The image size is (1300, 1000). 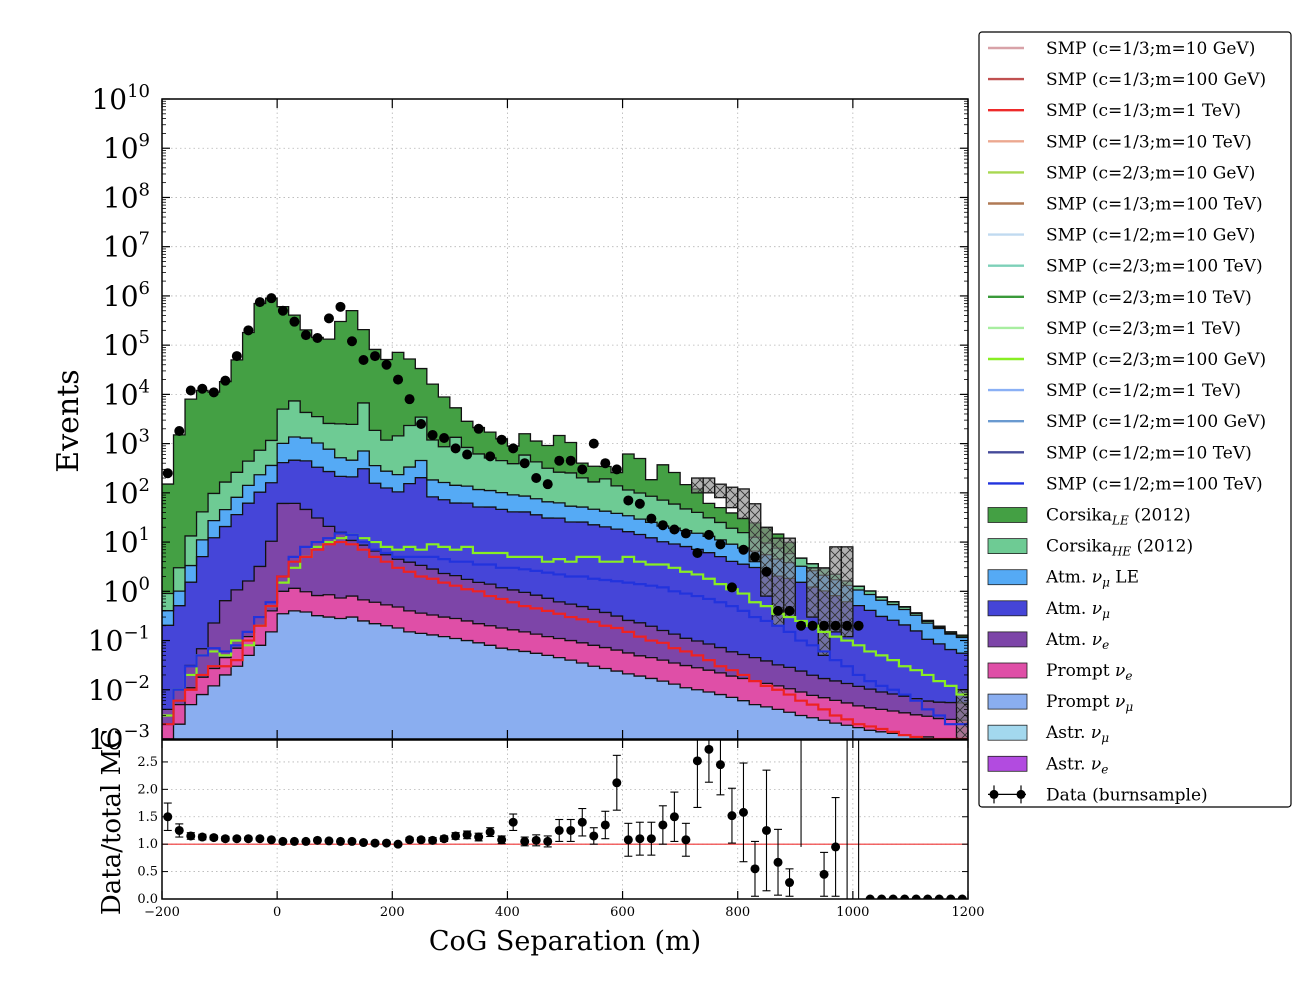 What do you see at coordinates (119, 689) in the screenshot?
I see `y-tick-label: 10⁻²` at bounding box center [119, 689].